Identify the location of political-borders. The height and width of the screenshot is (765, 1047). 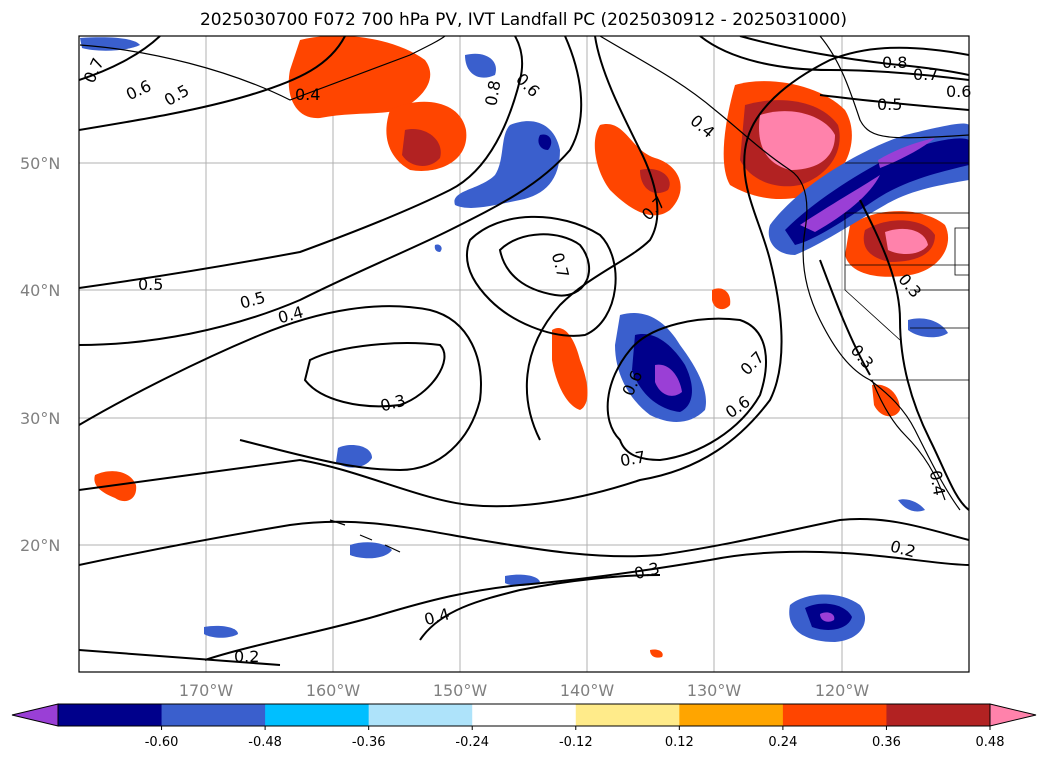
(906, 271).